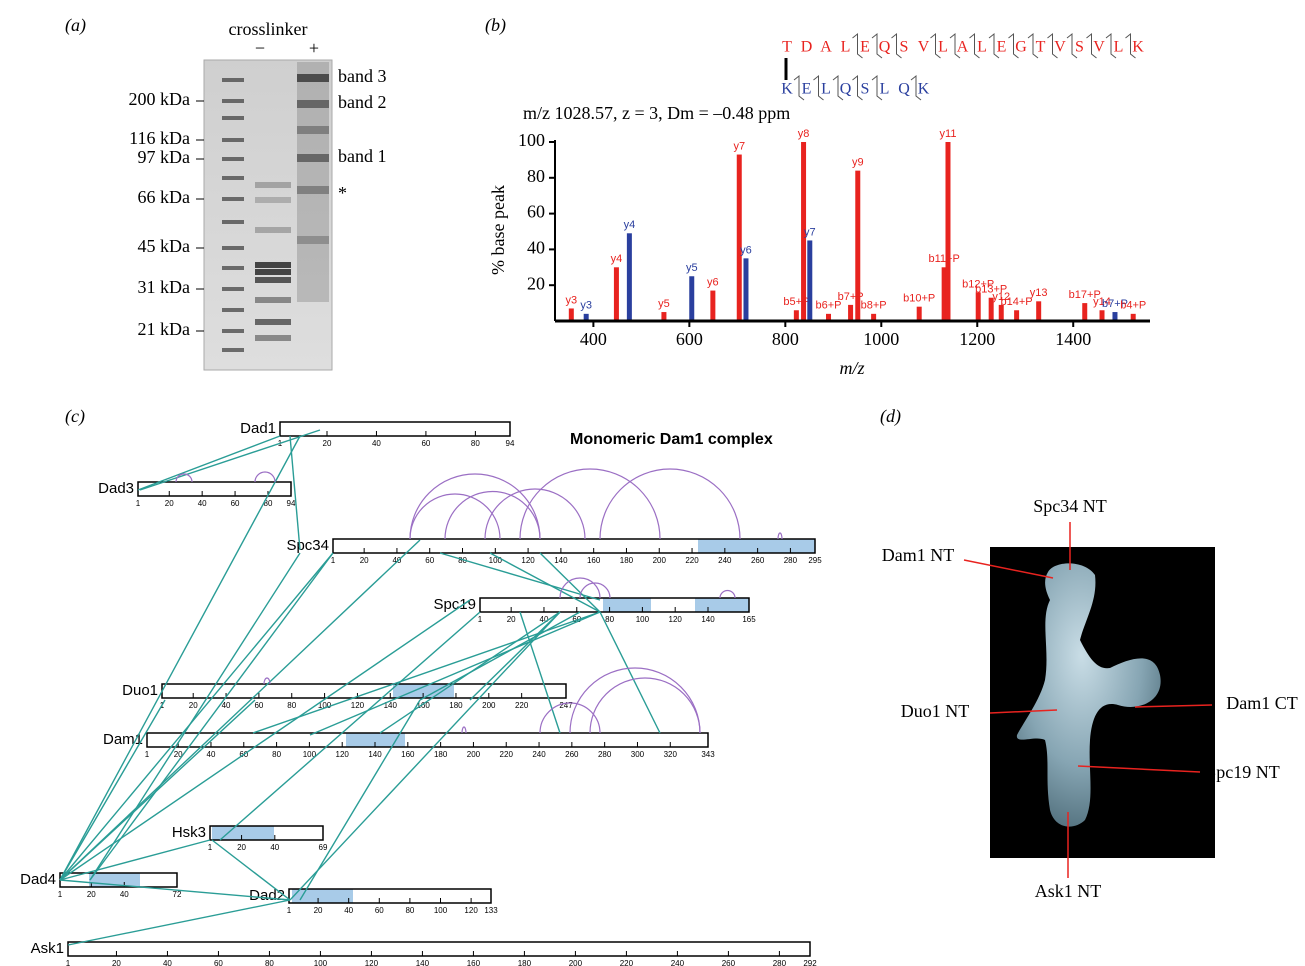  Describe the element at coordinates (846, 47) in the screenshot. I see `residue: L` at that location.